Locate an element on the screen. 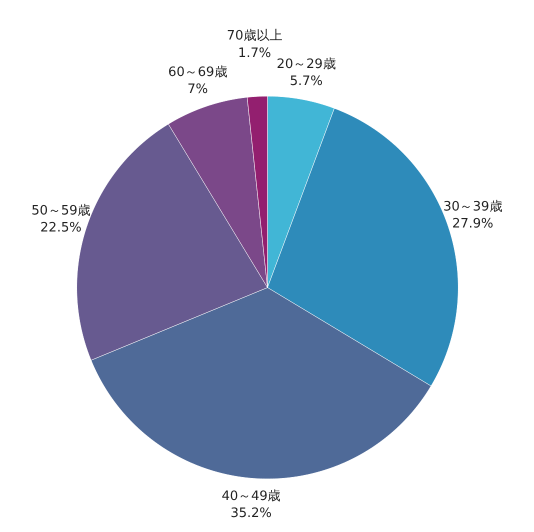 The height and width of the screenshot is (532, 534). slice-label: 40～49歳 is located at coordinates (251, 496).